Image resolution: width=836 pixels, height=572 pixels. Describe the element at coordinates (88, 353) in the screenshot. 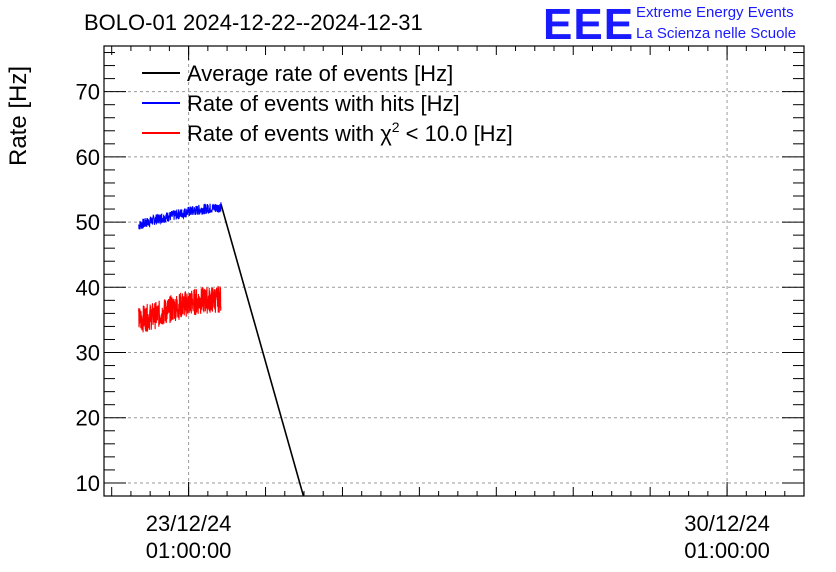

I see `y-tick-label: 30` at that location.